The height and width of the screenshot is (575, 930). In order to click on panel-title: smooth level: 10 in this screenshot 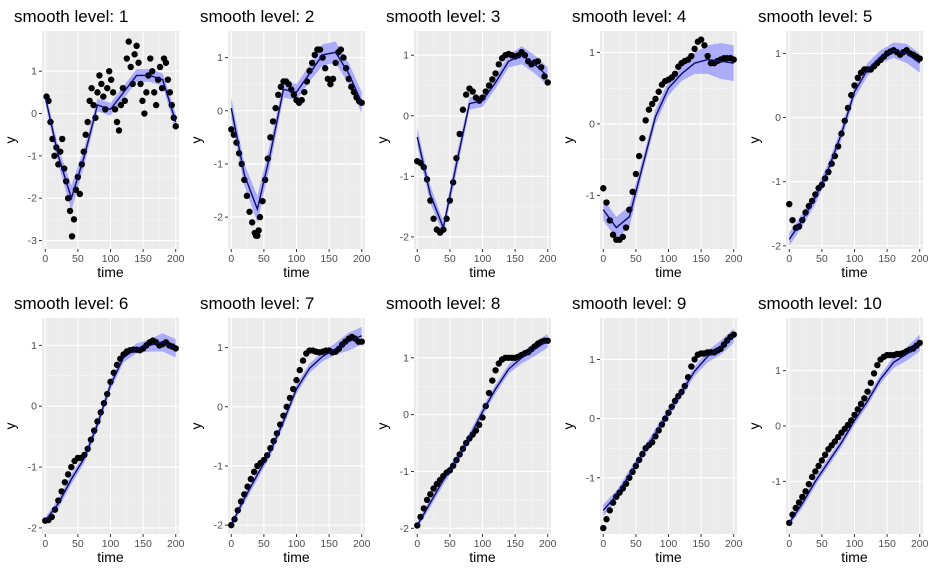, I will do `click(820, 303)`.